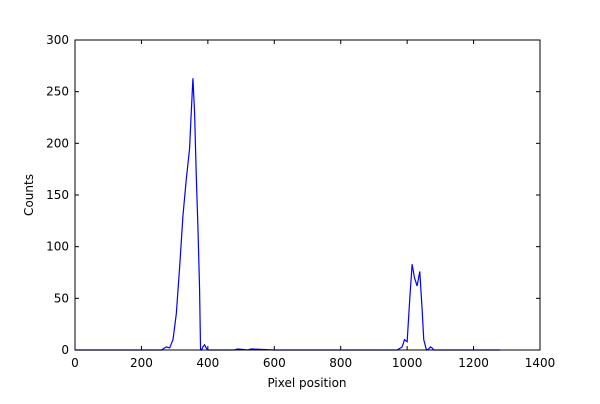 The width and height of the screenshot is (600, 404). I want to click on y-tick-label: 250, so click(57, 92).